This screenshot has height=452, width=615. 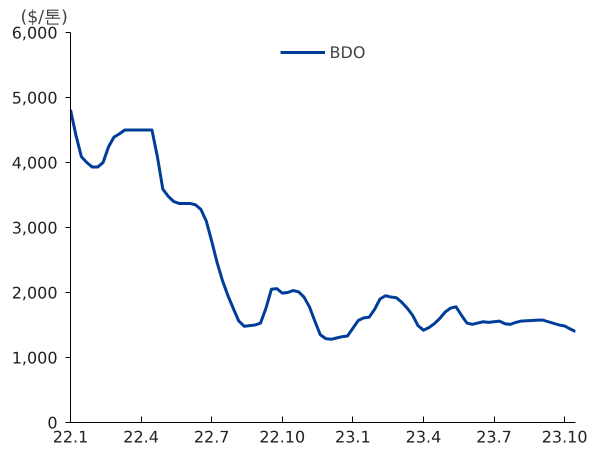 What do you see at coordinates (565, 437) in the screenshot?
I see `x-tick-label: 23.10` at bounding box center [565, 437].